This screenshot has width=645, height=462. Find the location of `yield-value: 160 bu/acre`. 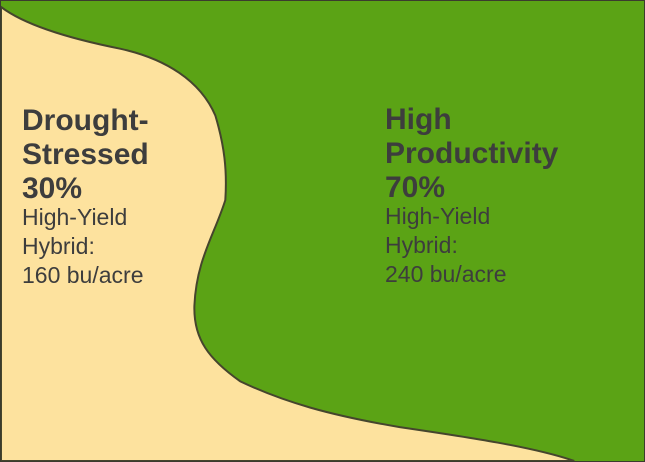

yield-value: 160 bu/acre is located at coordinates (83, 275).